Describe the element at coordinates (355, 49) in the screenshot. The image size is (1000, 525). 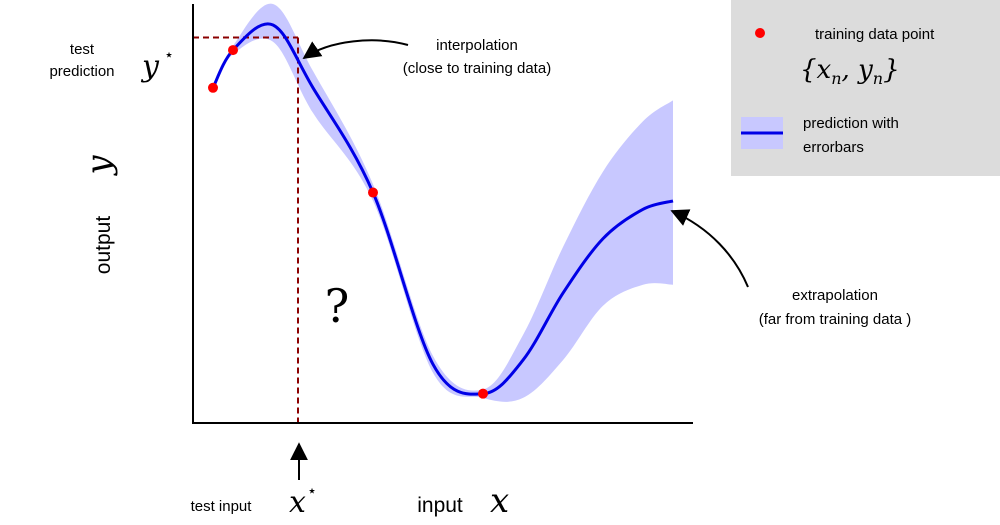
I see `interpolation-arrow` at that location.